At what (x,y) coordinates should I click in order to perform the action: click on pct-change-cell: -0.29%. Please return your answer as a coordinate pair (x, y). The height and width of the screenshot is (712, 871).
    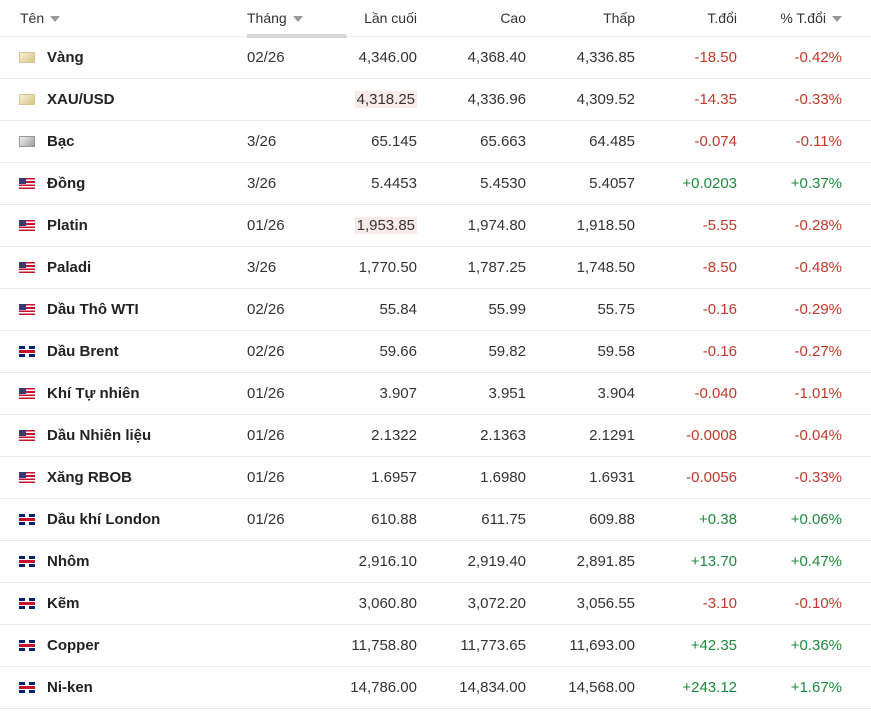
    Looking at the image, I should click on (789, 309).